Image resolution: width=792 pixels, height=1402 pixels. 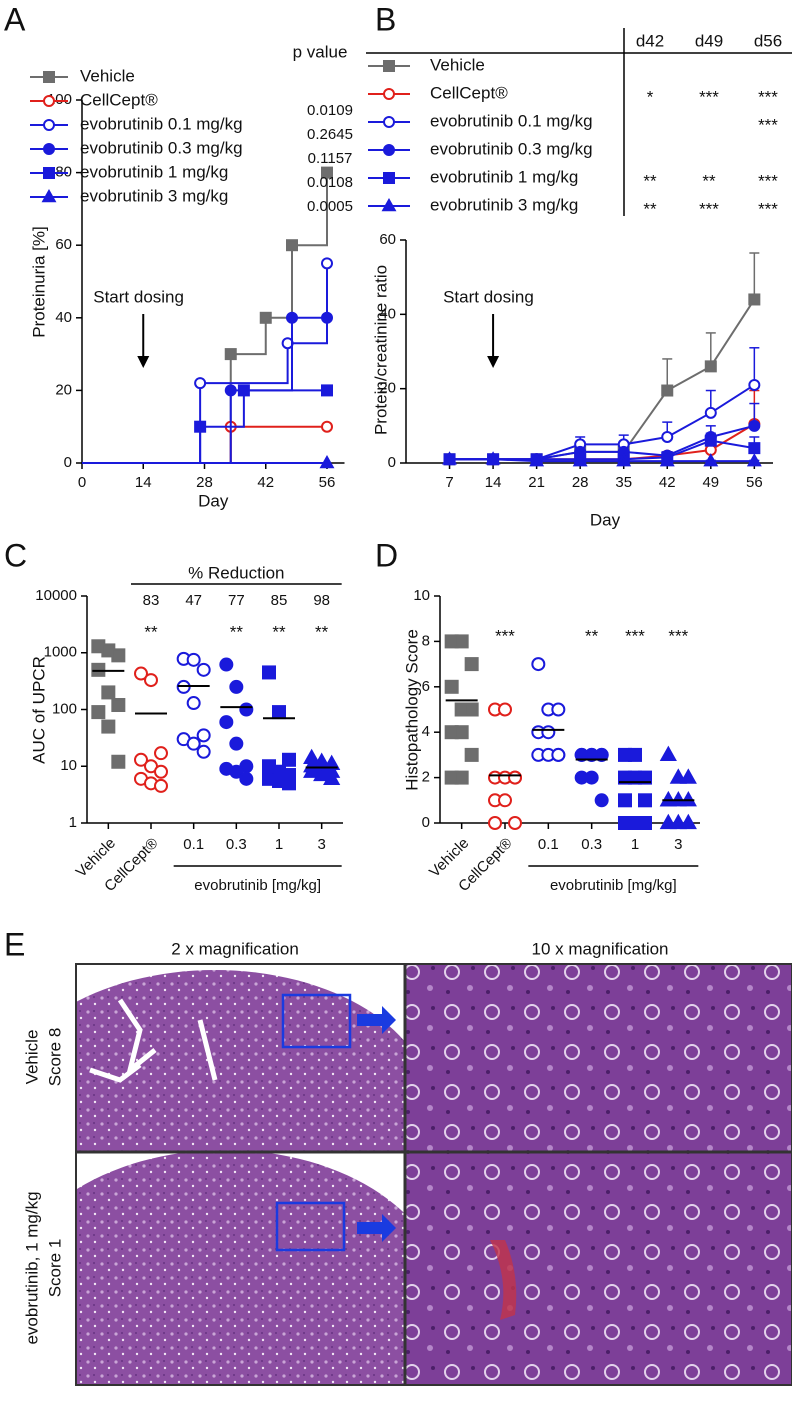 I want to click on annotation: Start dosing, so click(x=138, y=296).